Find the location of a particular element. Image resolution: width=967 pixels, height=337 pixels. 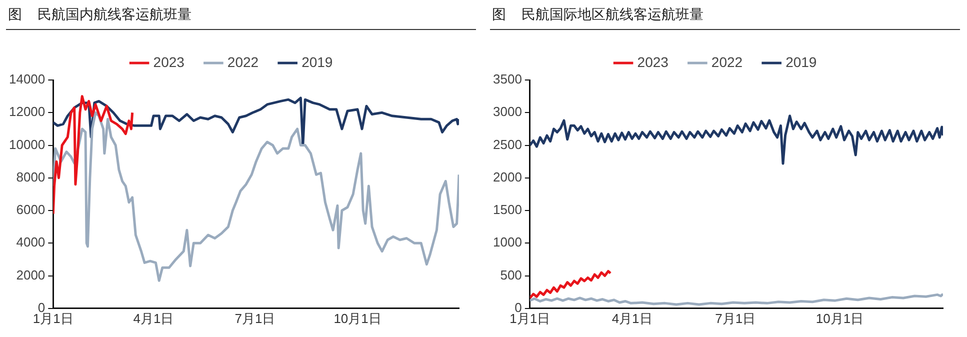

y-tick-label: 10000 is located at coordinates (27, 144).